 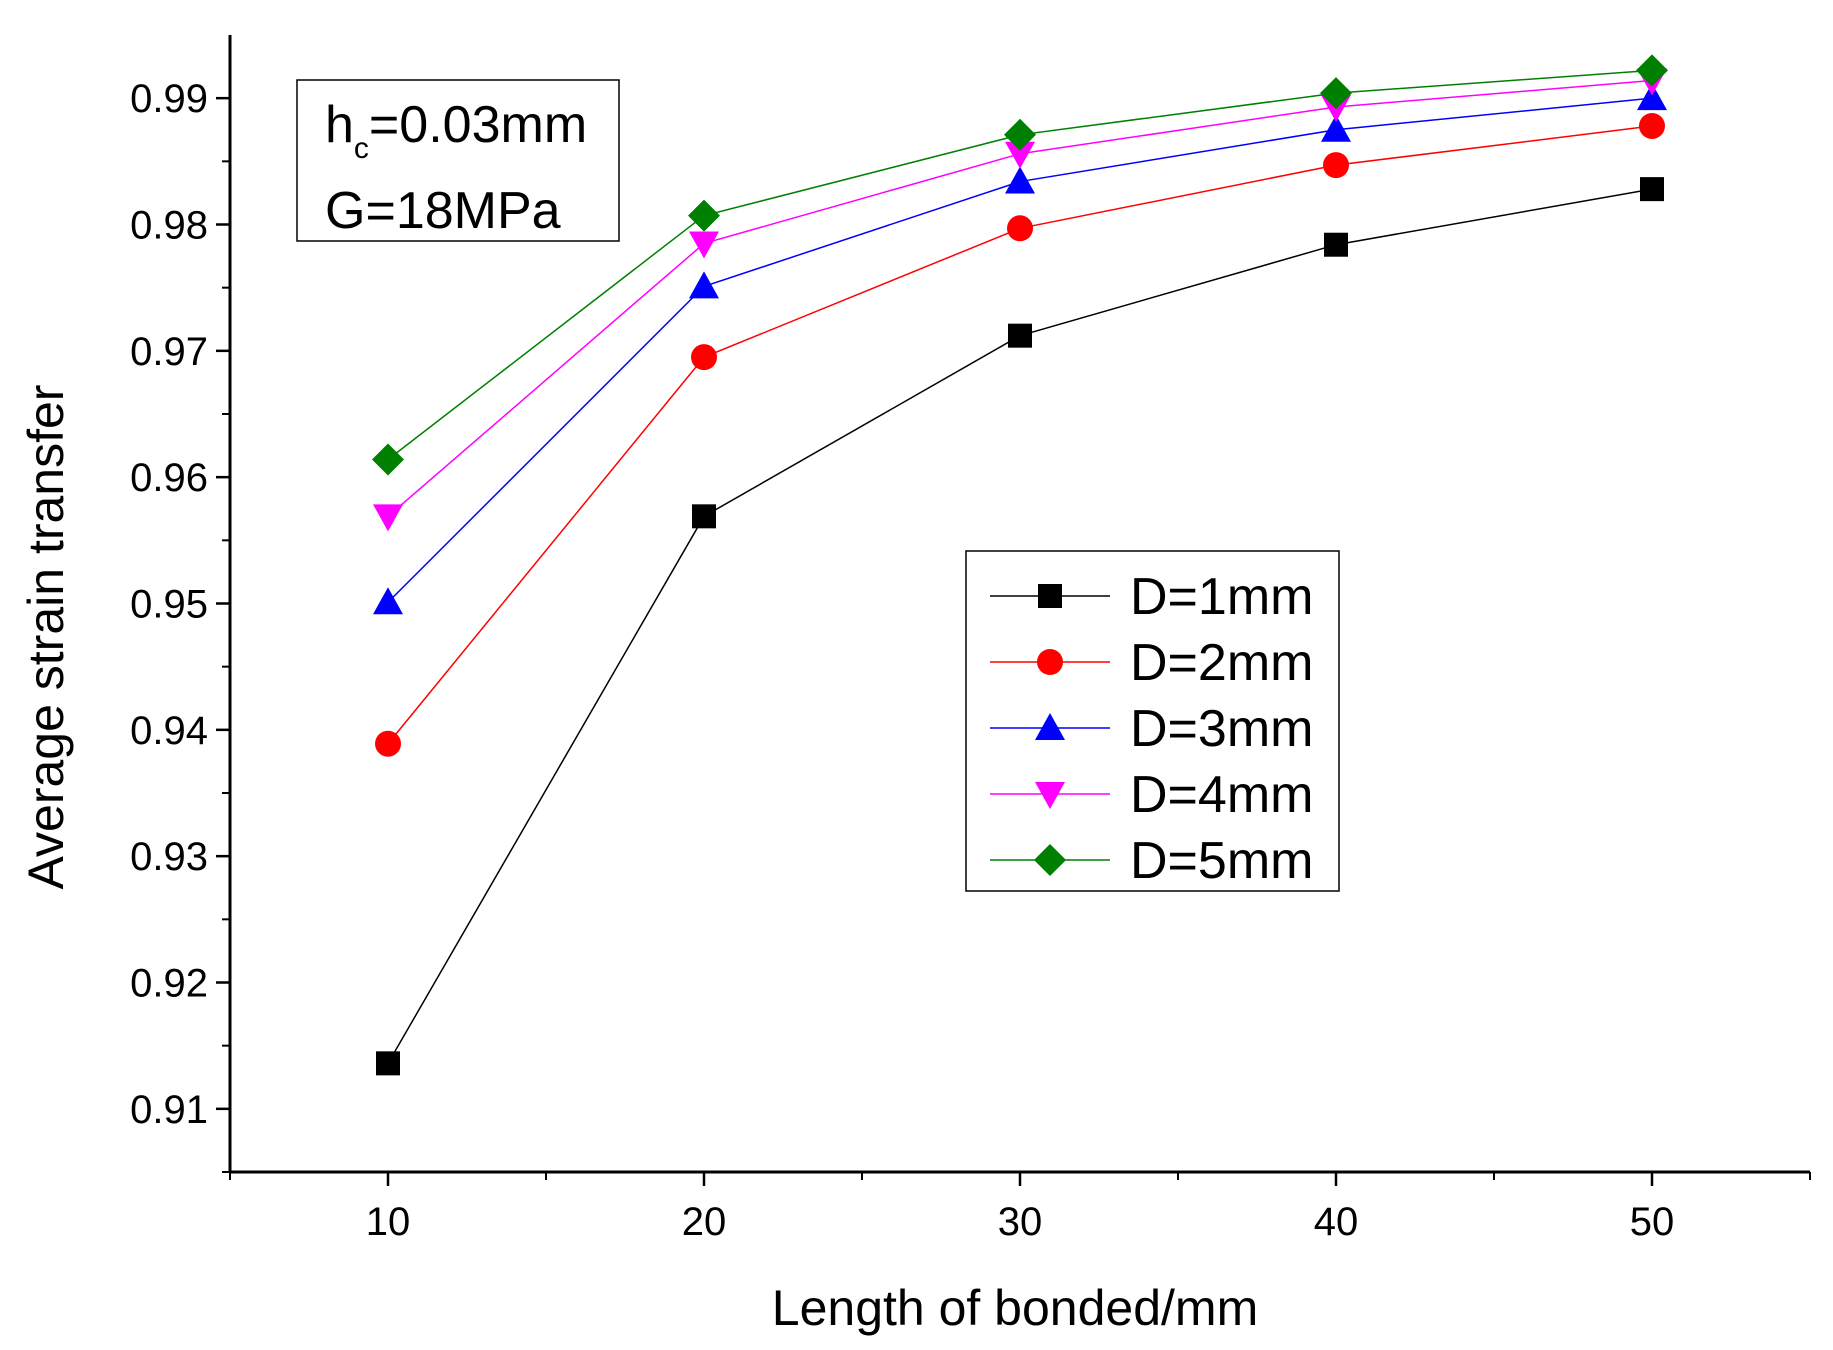 I want to click on legend: D=1mm D=2mm D=3mm D=4mm D=5mm, so click(x=1152, y=721).